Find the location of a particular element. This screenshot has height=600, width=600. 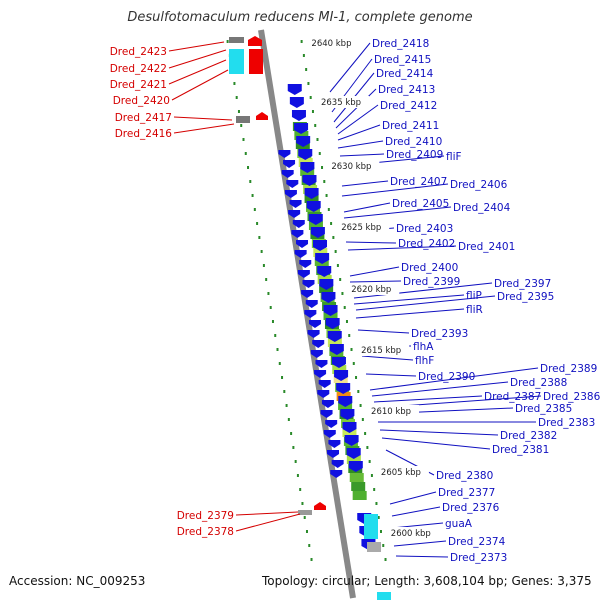

gene-label: Dred_2373 is located at coordinates (478, 558).